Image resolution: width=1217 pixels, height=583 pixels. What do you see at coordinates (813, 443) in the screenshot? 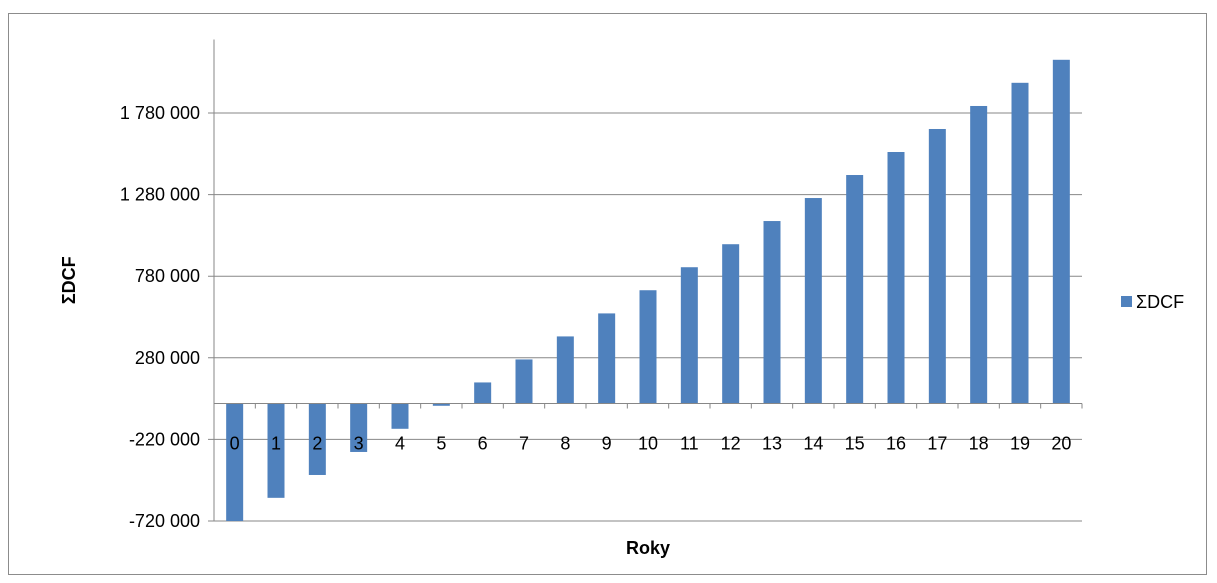
I see `x-tick-label: 14` at bounding box center [813, 443].